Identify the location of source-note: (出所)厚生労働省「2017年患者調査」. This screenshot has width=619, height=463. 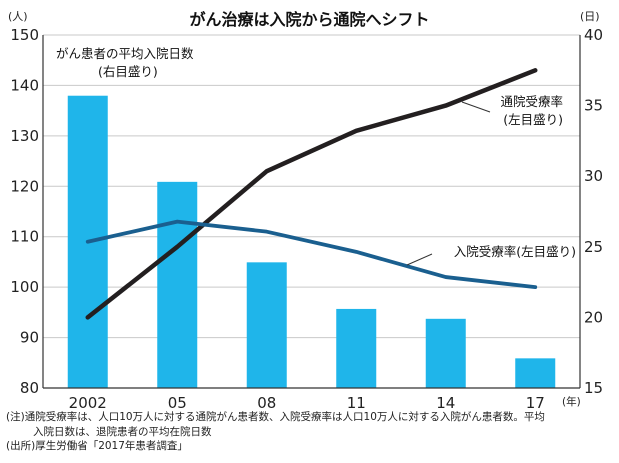
(97, 446).